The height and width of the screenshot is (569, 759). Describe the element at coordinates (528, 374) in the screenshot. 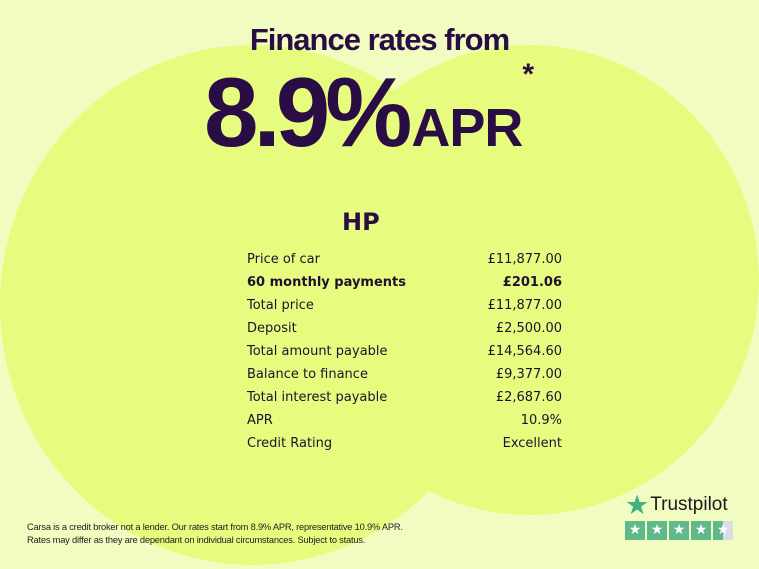

I see `row-value: £9,377.00` at that location.